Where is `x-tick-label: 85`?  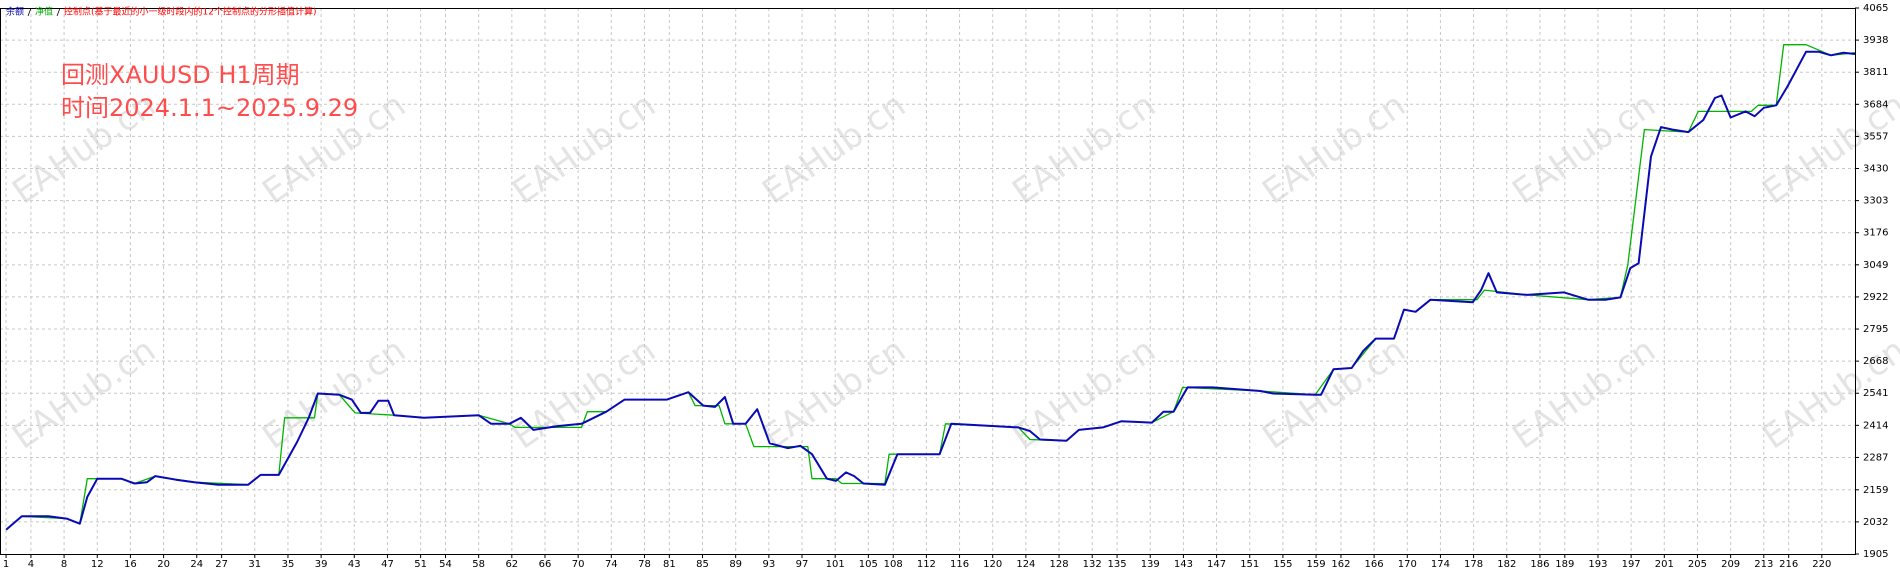 x-tick-label: 85 is located at coordinates (702, 564).